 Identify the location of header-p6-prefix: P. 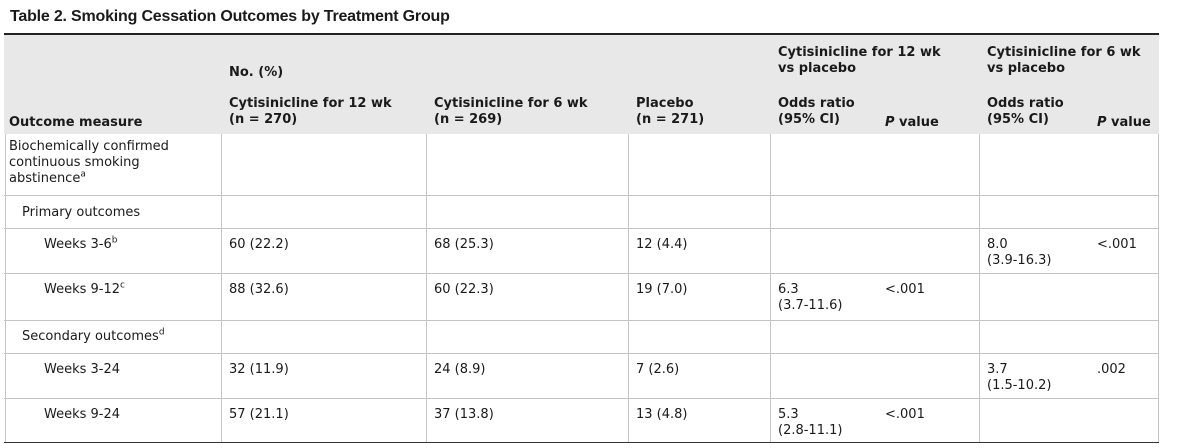
(1102, 122).